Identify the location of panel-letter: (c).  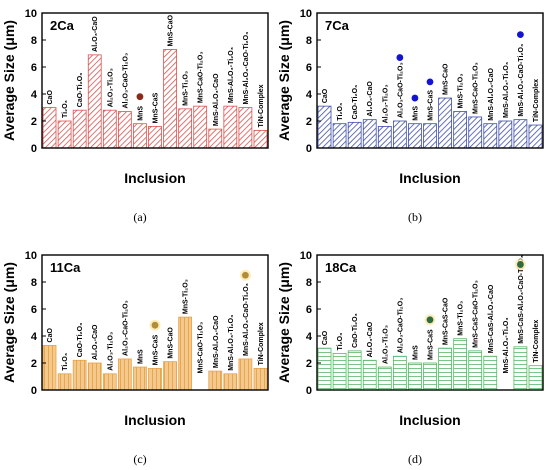
(139, 459).